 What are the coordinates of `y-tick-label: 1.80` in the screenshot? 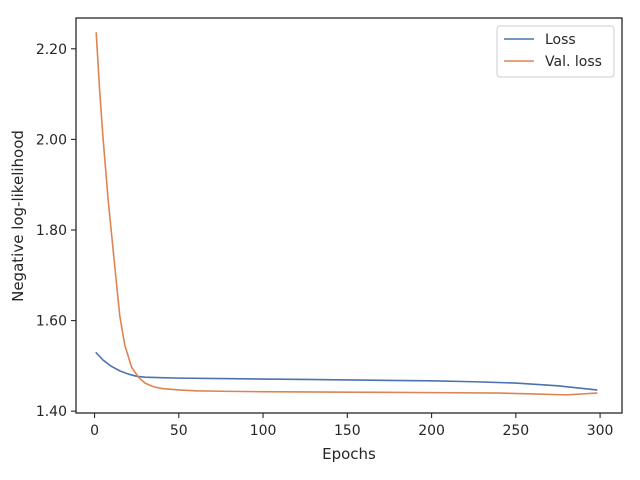 It's located at (51, 231).